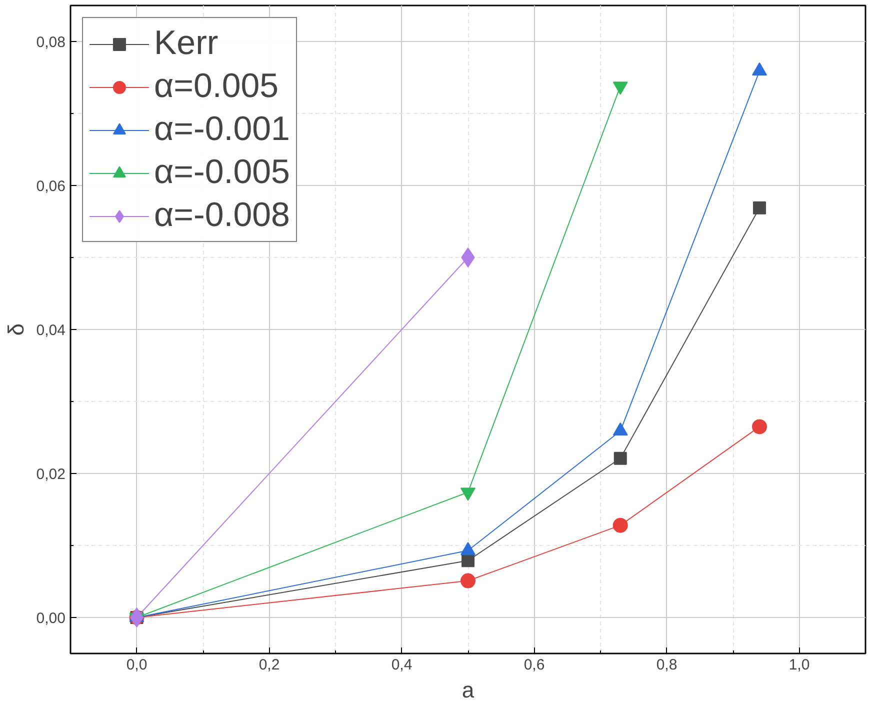 This screenshot has height=713, width=876. What do you see at coordinates (137, 665) in the screenshot?
I see `x-tick-label: 0,0` at bounding box center [137, 665].